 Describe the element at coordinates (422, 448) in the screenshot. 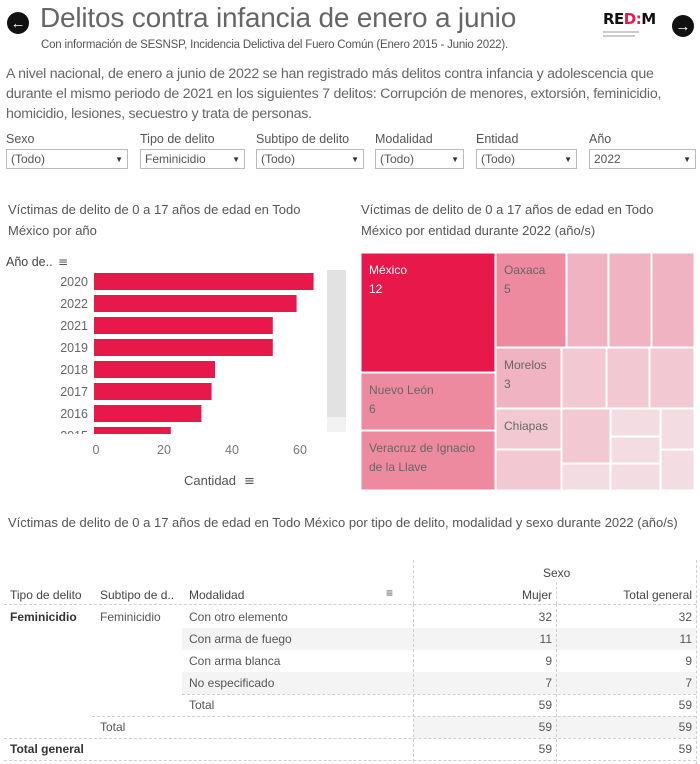

I see `treemap-label: Veracruz de Ignacio` at that location.